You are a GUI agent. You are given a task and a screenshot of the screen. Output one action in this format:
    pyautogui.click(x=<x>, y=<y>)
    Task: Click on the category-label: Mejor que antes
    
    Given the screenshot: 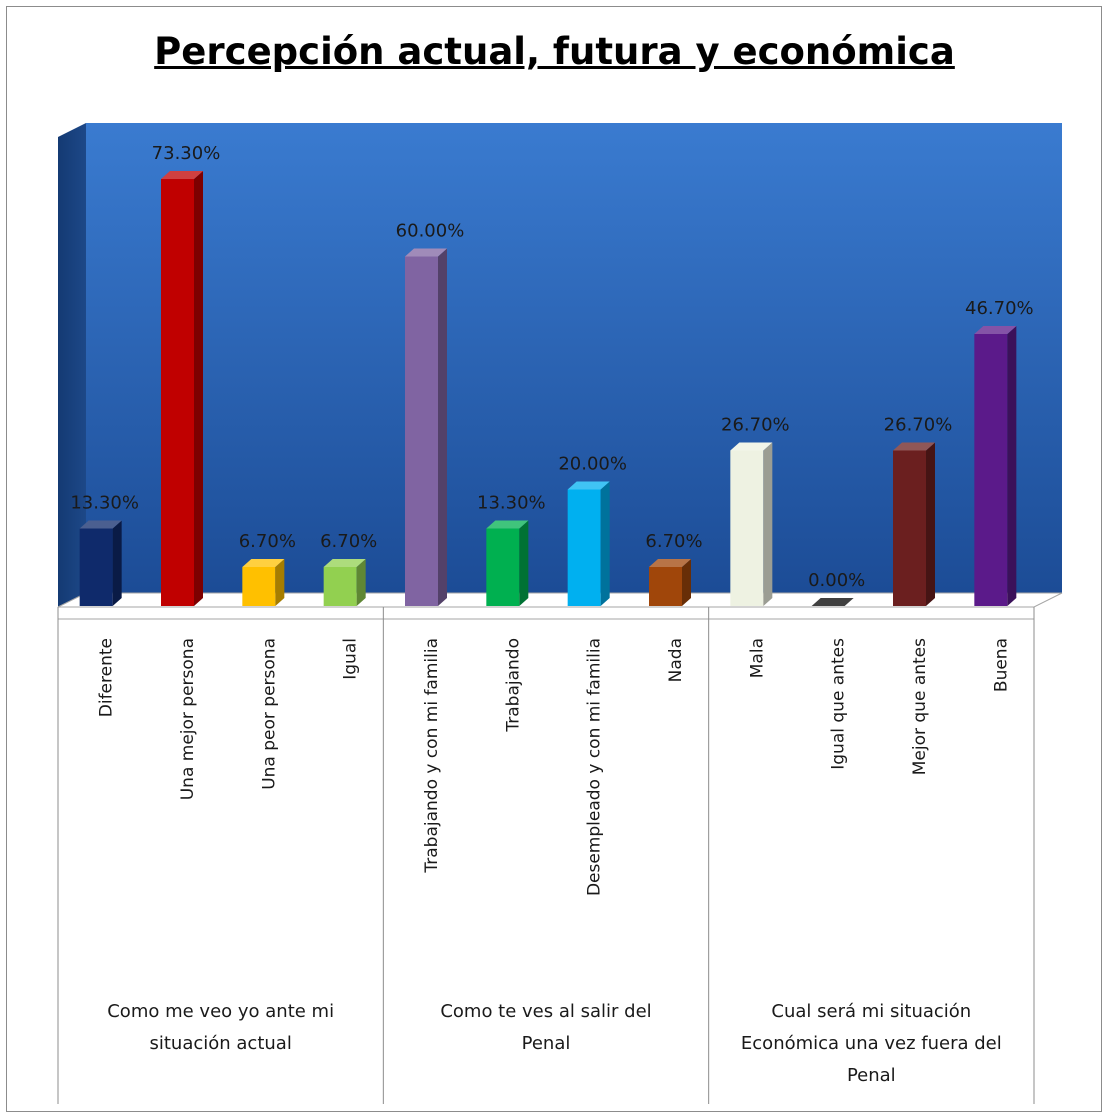 What is the action you would take?
    pyautogui.click(x=920, y=706)
    